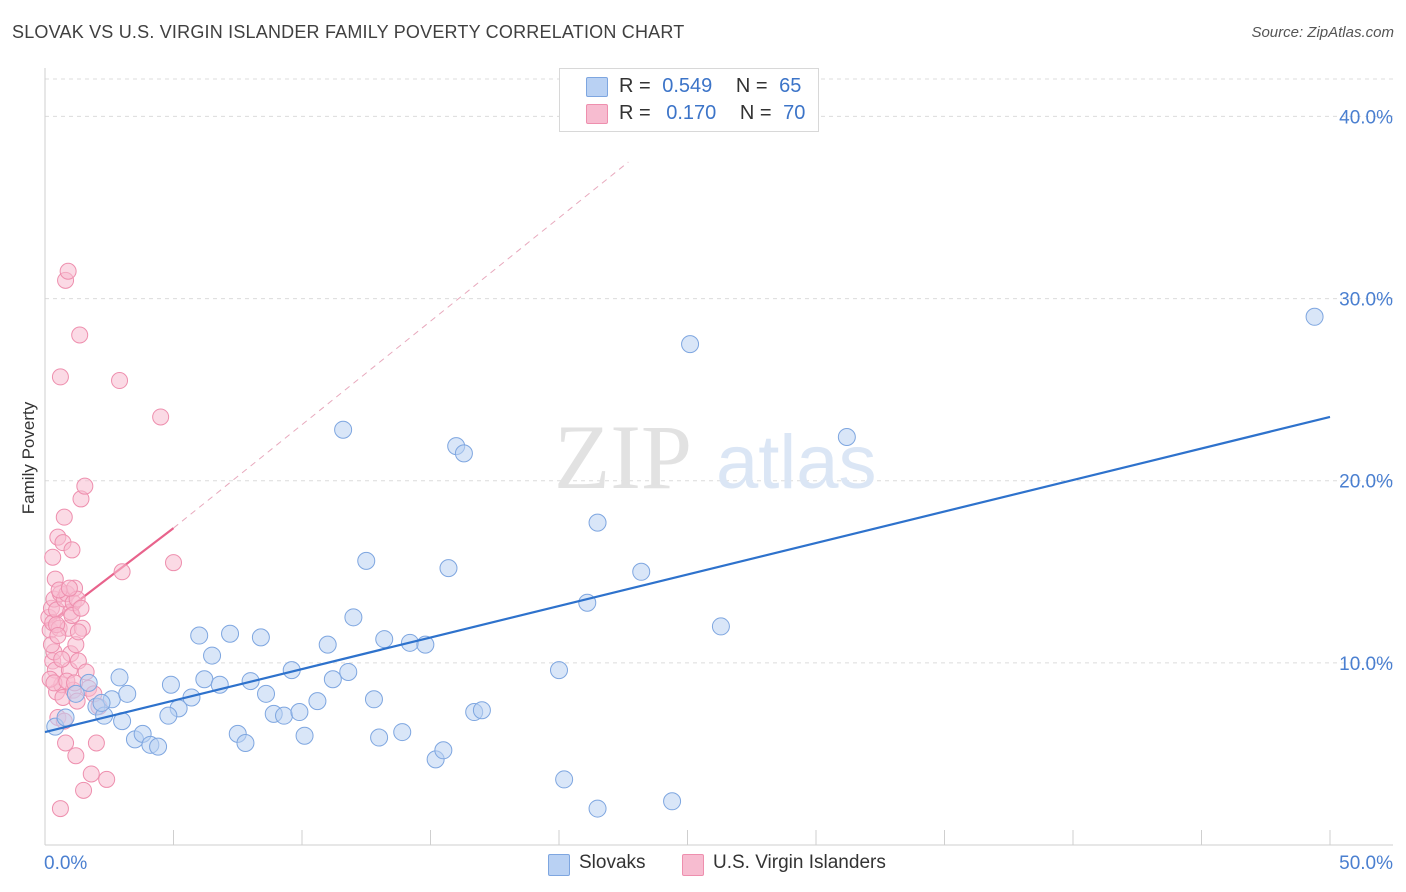 The image size is (1406, 892). Describe the element at coordinates (794, 113) in the screenshot. I see `legend-n-value: 70` at that location.